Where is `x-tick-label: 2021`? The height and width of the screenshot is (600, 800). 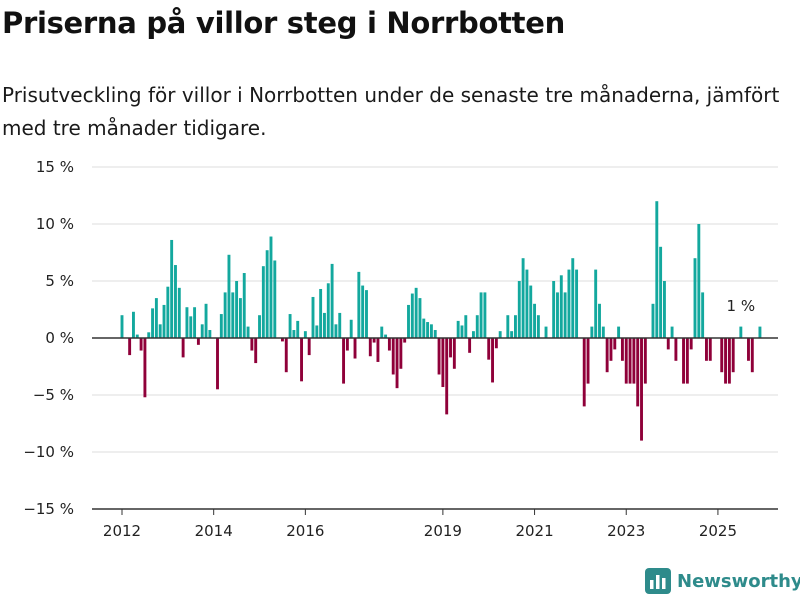 x-tick-label: 2021 is located at coordinates (534, 531).